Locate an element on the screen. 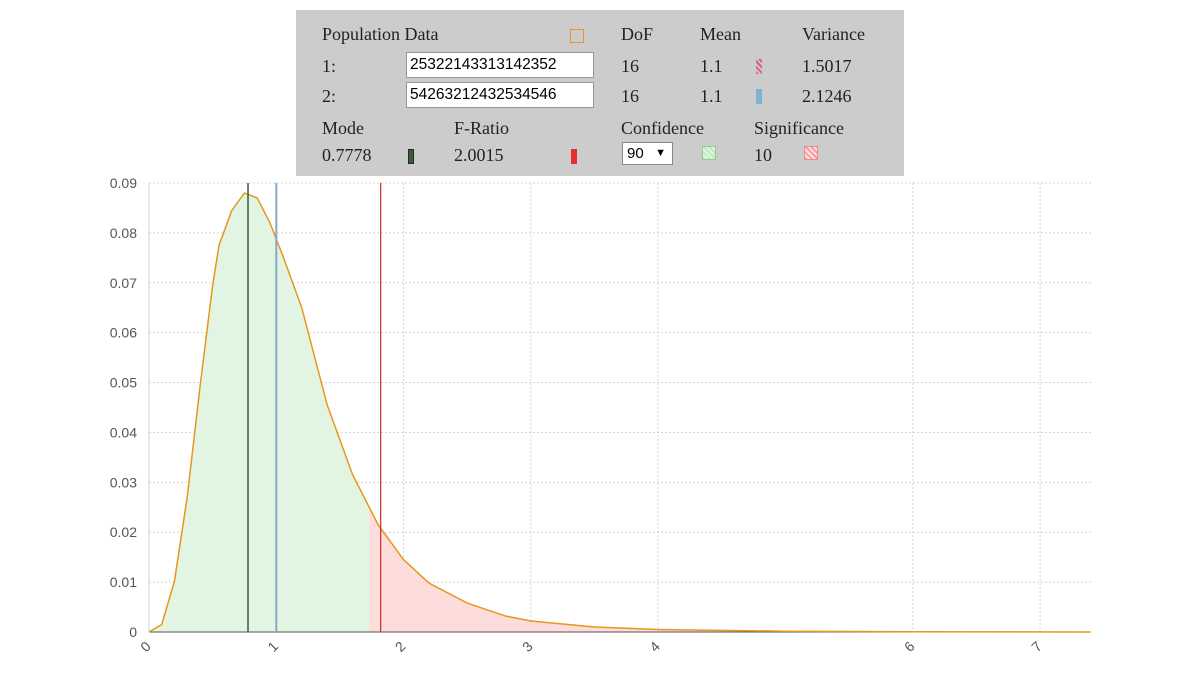 This screenshot has width=1200, height=673. mode-value: 0.7778 is located at coordinates (347, 155).